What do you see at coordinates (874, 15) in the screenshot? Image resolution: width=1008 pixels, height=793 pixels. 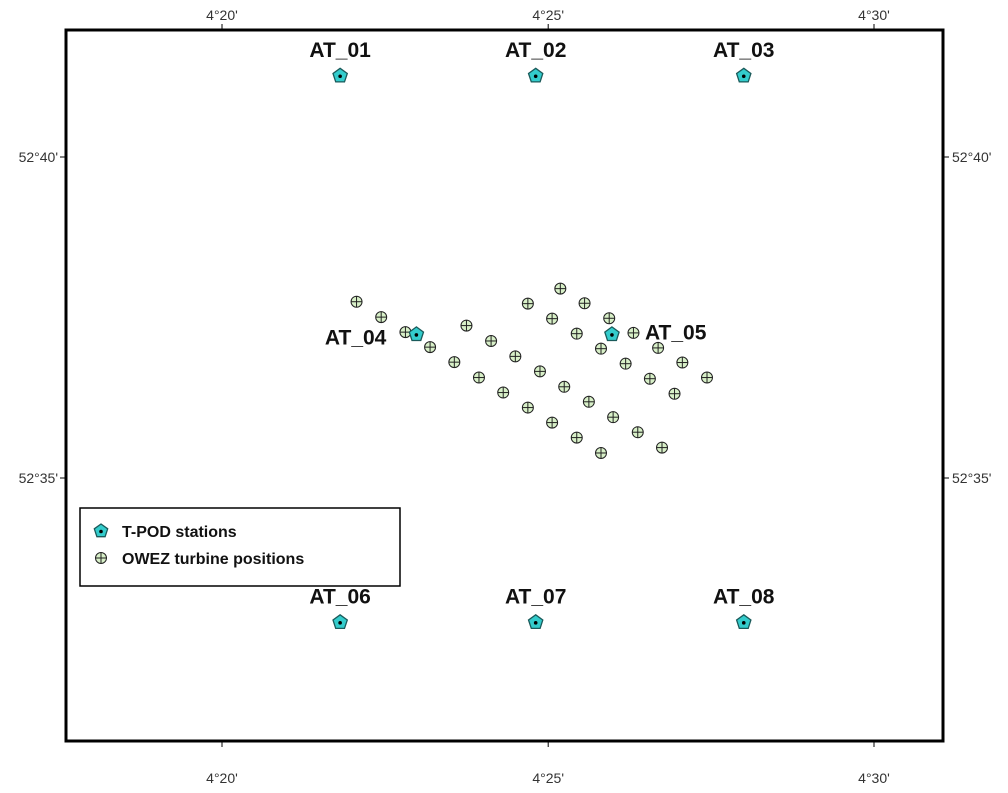 I see `x-tick-label-top: 4°30'` at bounding box center [874, 15].